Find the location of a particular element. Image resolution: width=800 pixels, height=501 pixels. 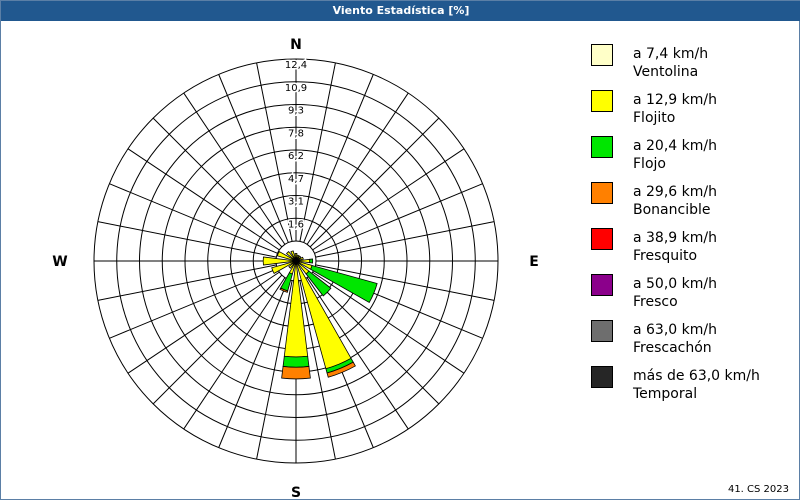

sector-e-s2 is located at coordinates (311, 261).